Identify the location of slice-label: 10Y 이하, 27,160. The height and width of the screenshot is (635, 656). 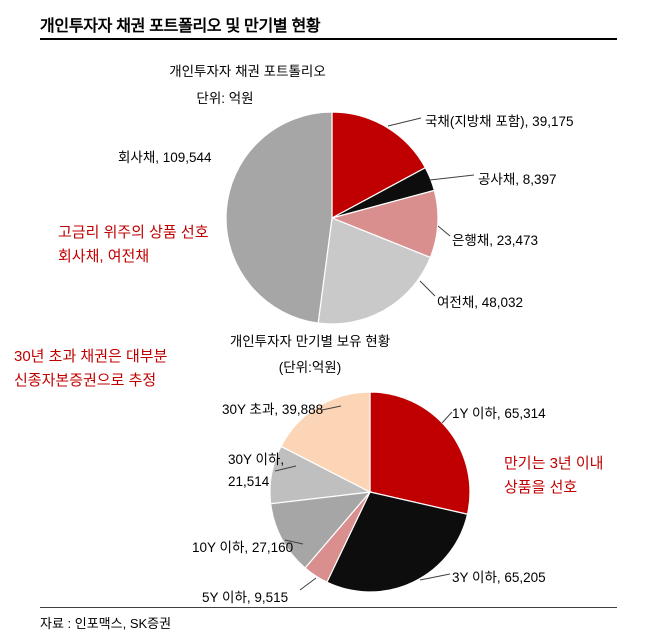
(243, 547).